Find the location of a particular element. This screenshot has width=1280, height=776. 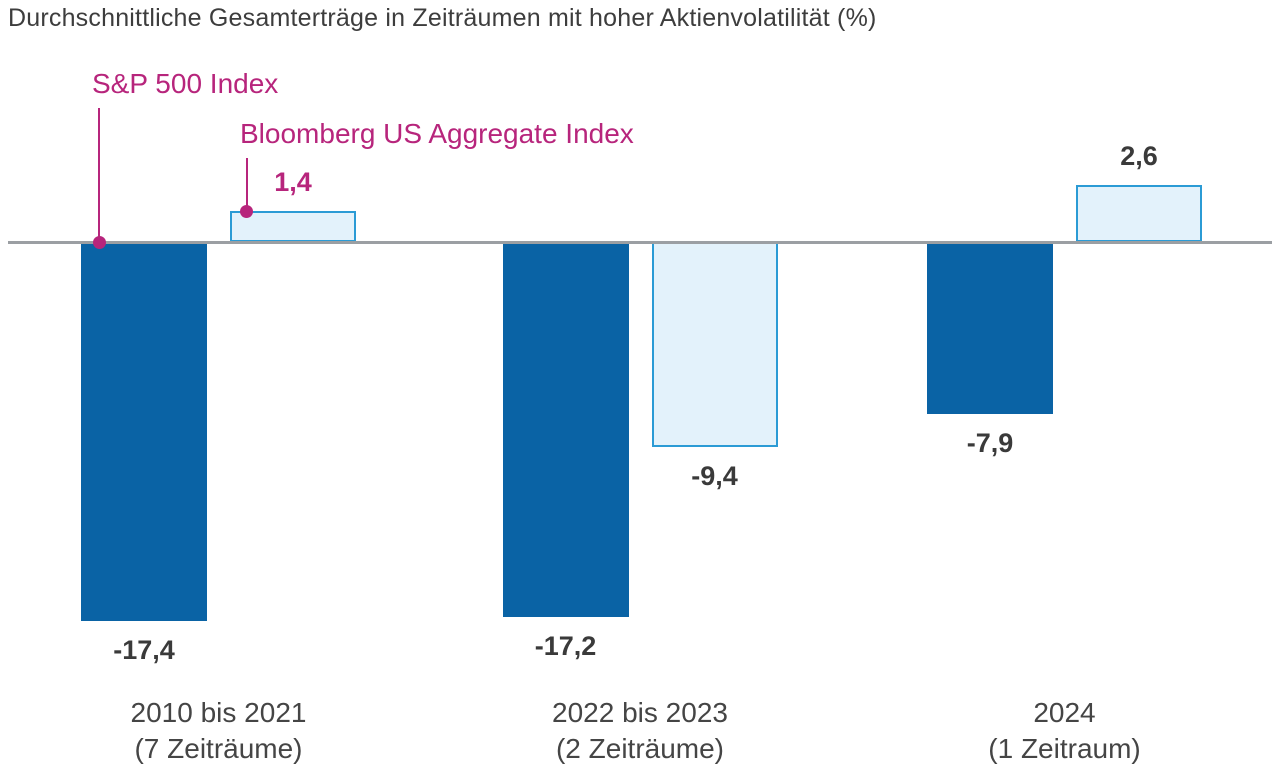

bar-bloomberg-group2 is located at coordinates (714, 344).